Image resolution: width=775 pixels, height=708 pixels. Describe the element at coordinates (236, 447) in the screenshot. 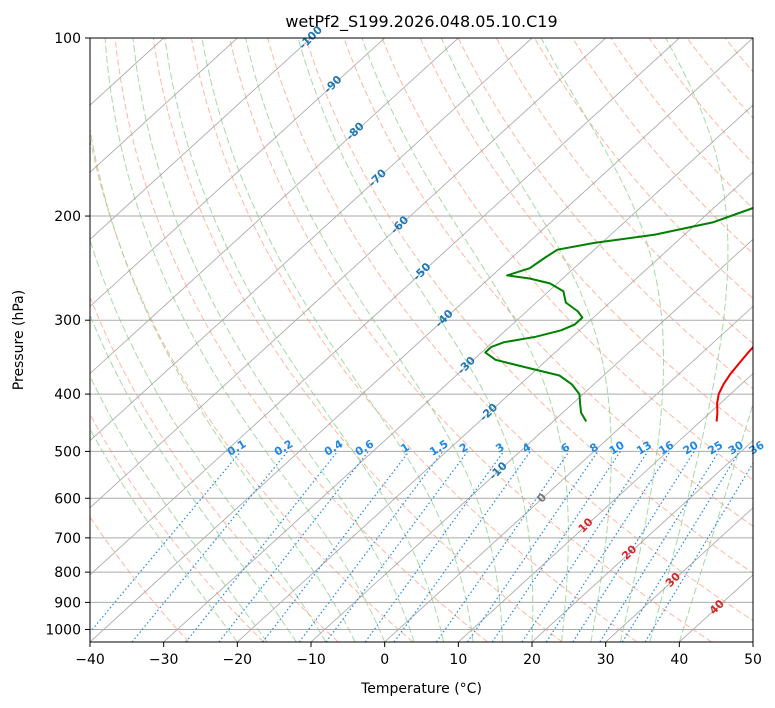

I see `mixing-ratio-label: 0.1` at that location.